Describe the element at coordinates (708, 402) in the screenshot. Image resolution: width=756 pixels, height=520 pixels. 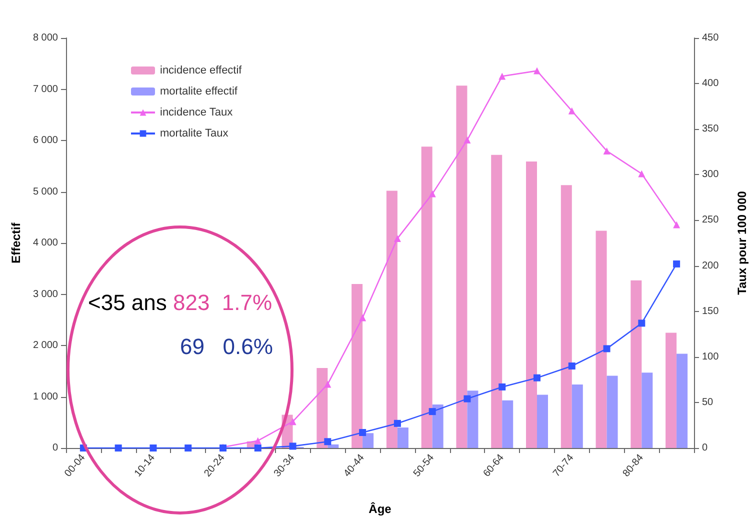
I see `y2-tick-label: 50` at that location.